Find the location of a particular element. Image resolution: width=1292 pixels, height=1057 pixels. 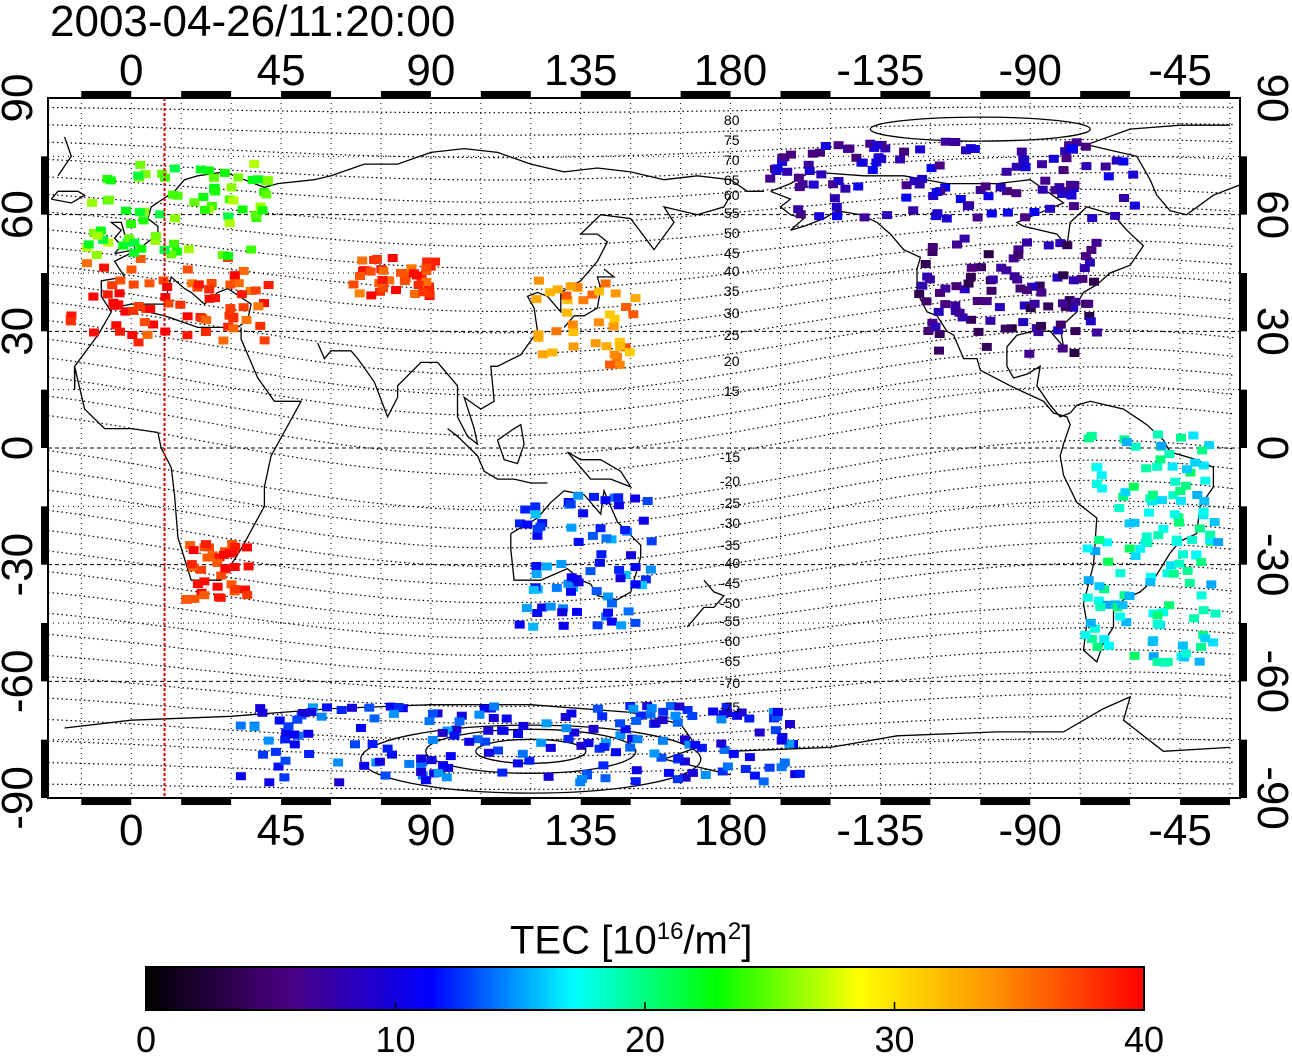

mlat-pole-contour is located at coordinates (531, 759).